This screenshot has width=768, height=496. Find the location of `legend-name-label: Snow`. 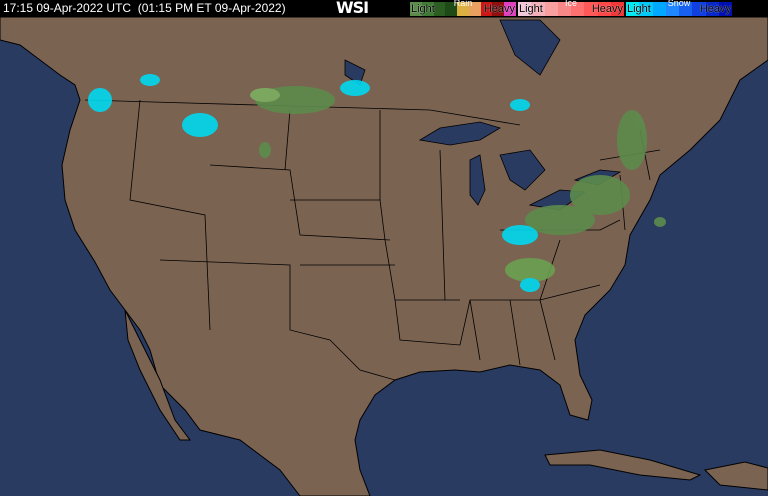

legend-name-label: Snow is located at coordinates (679, 4).